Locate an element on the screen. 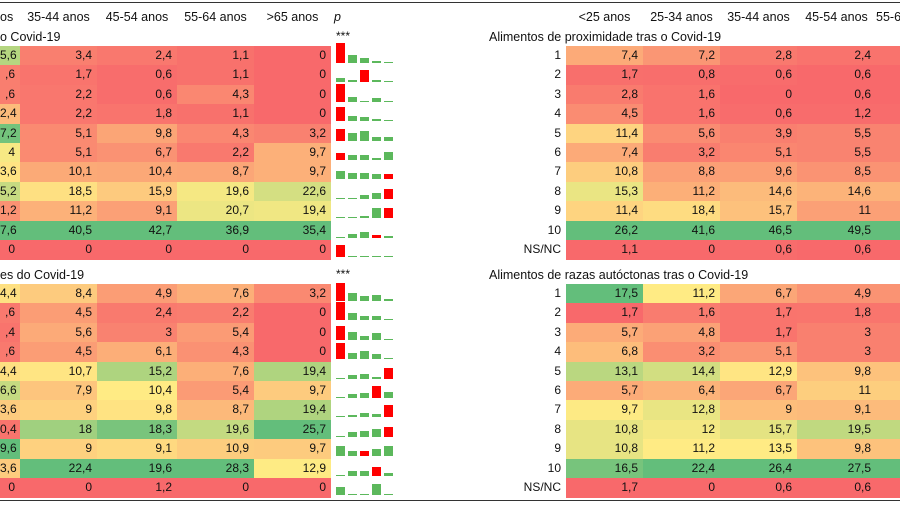  significance-stars-1: *** is located at coordinates (343, 274).